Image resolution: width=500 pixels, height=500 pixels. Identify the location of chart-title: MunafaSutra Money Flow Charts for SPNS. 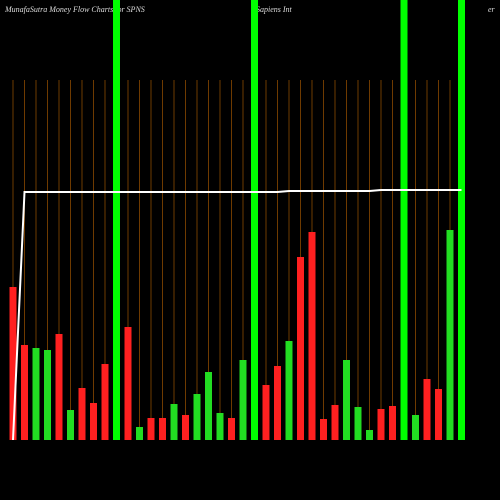
(74, 9).